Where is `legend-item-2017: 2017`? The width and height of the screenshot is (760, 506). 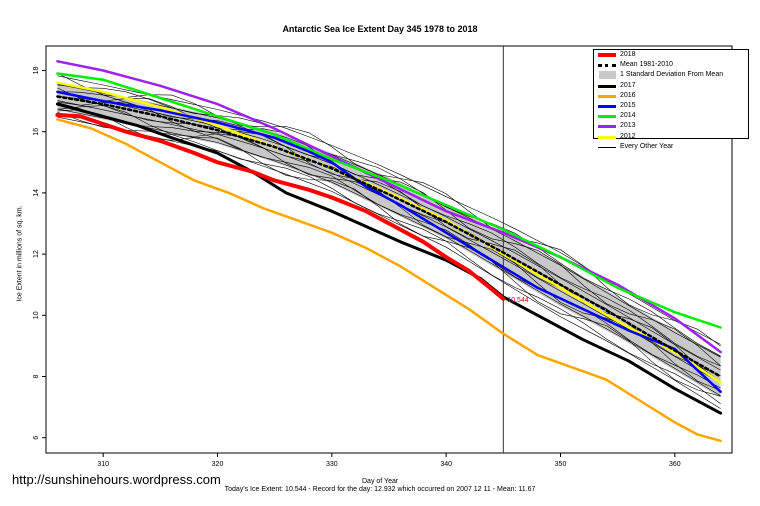
legend-item-2017: 2017 is located at coordinates (671, 86).